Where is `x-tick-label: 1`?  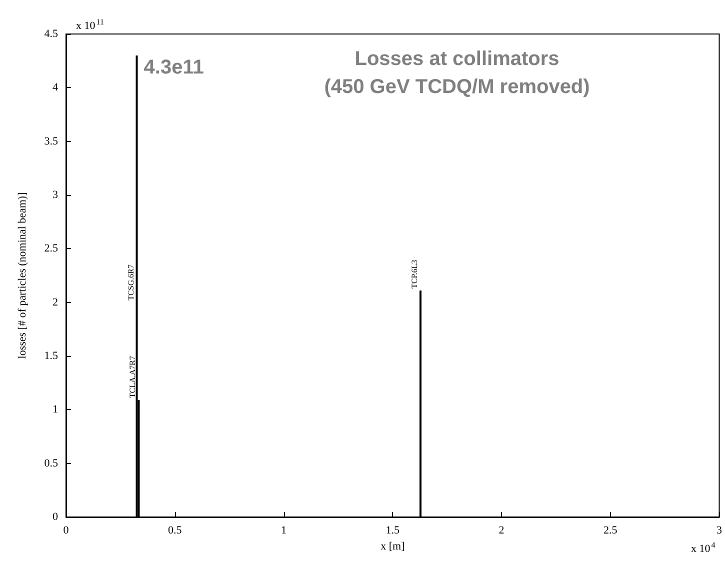
x-tick-label: 1 is located at coordinates (283, 530).